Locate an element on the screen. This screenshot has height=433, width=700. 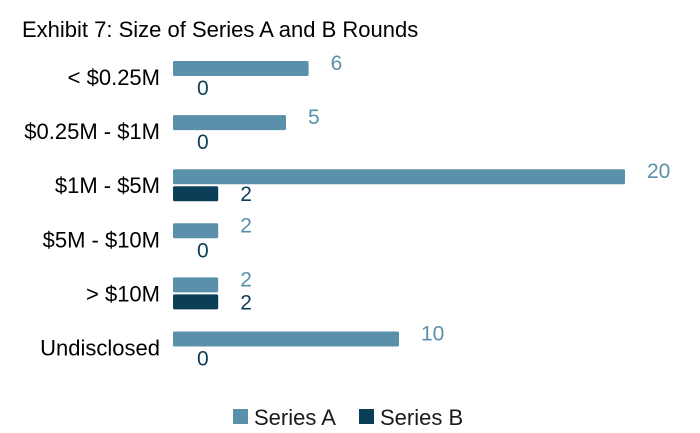
legend: Series A Series B is located at coordinates (348, 417).